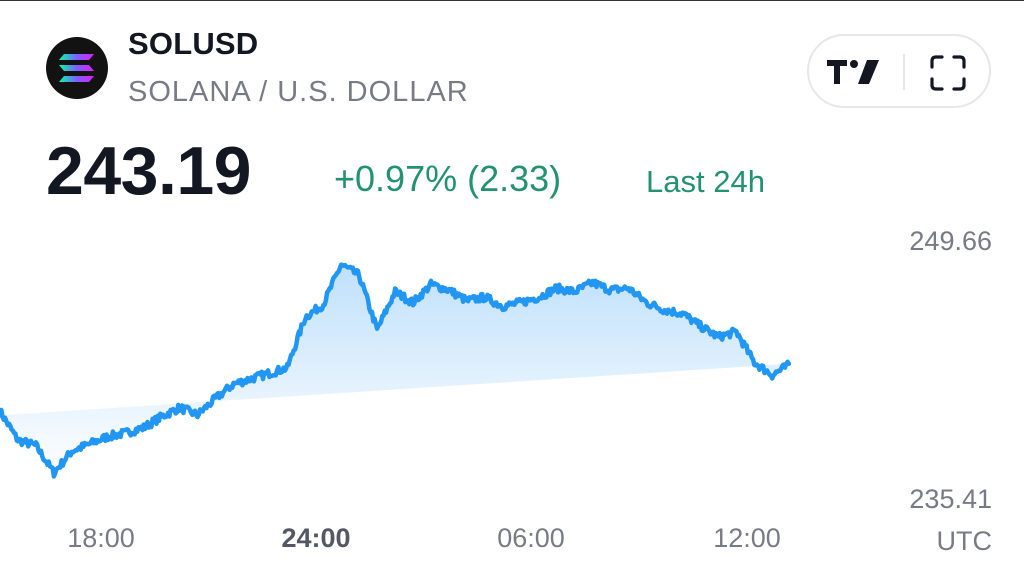 This screenshot has width=1024, height=572. What do you see at coordinates (948, 73) in the screenshot?
I see `fullscreen-icon` at bounding box center [948, 73].